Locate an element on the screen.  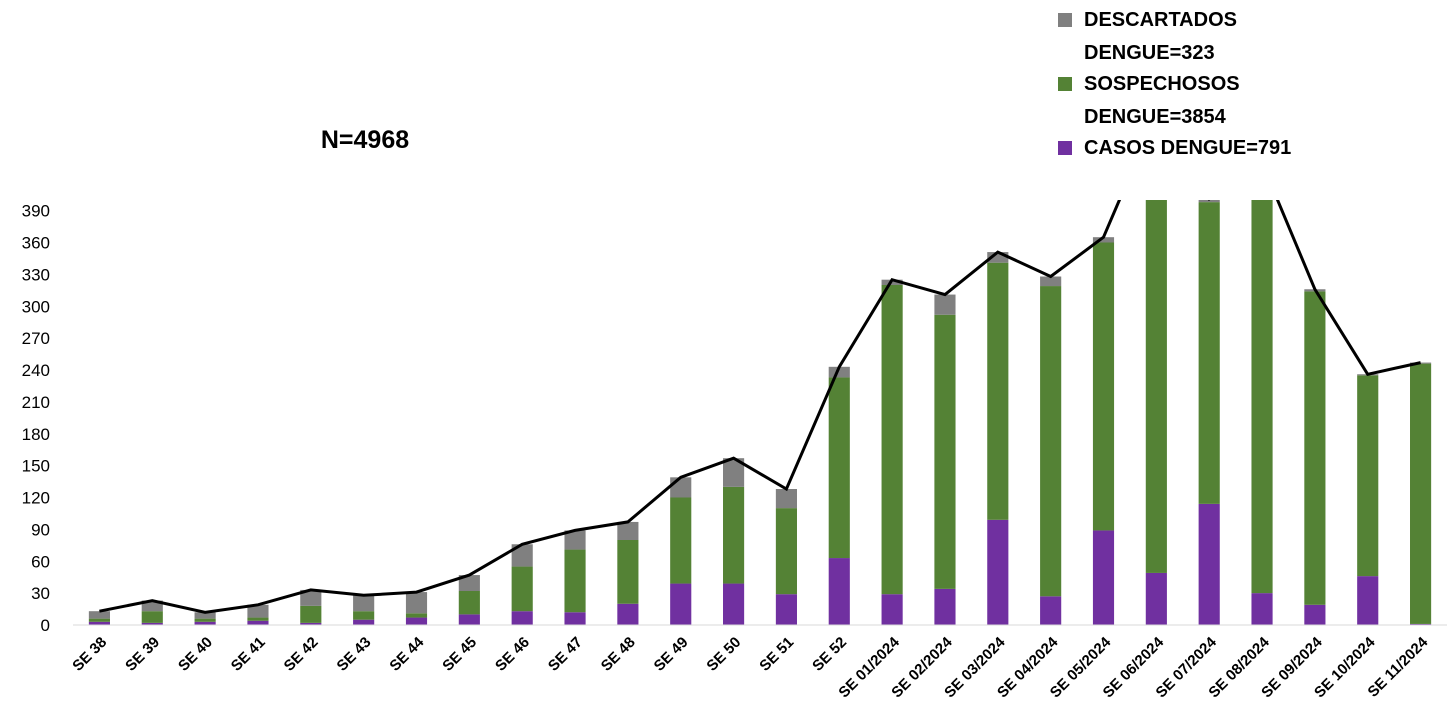
y-tick-label: 0 is located at coordinates (45, 625).